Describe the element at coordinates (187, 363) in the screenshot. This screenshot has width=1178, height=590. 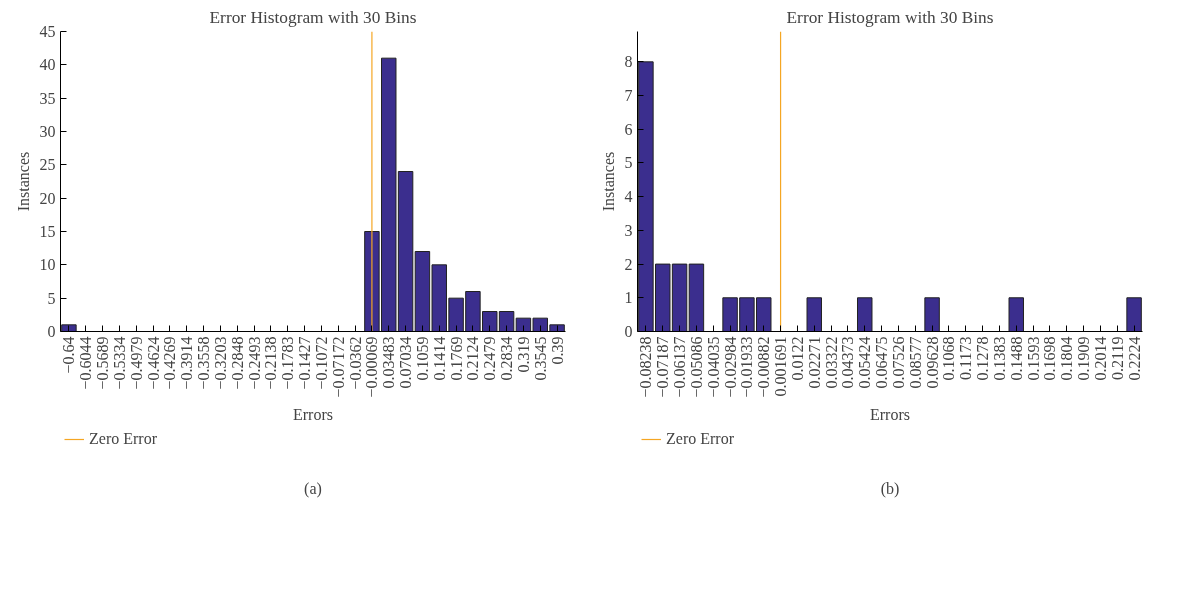
I see `x-tick-label: −0.3914` at that location.